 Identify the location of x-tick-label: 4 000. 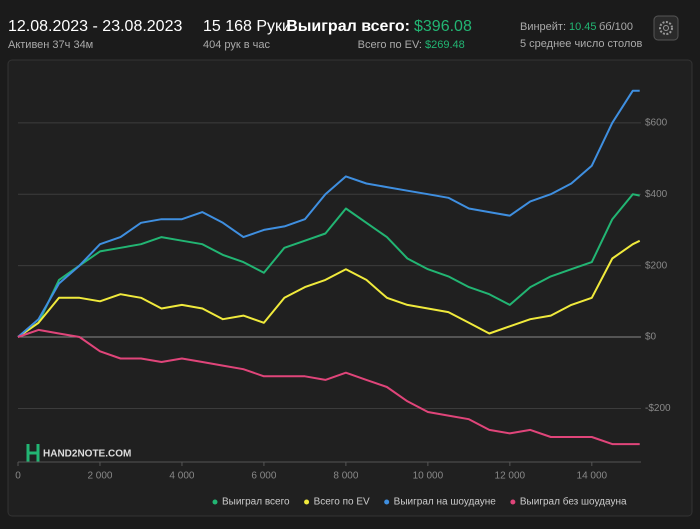
(181, 476).